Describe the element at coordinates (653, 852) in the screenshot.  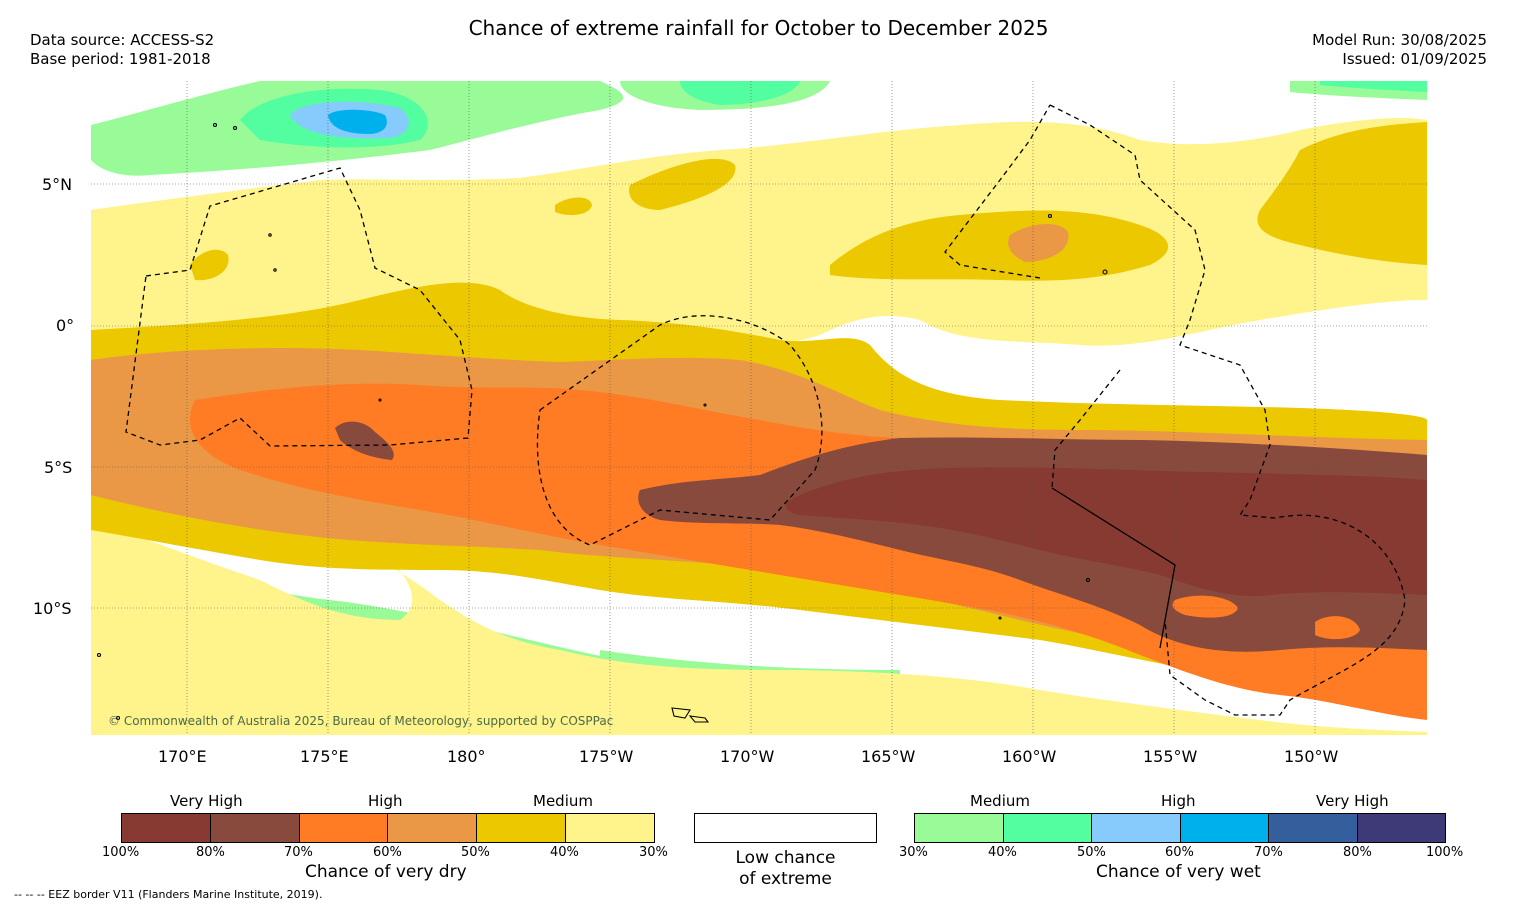
I see `dry-tick-30: 30%` at that location.